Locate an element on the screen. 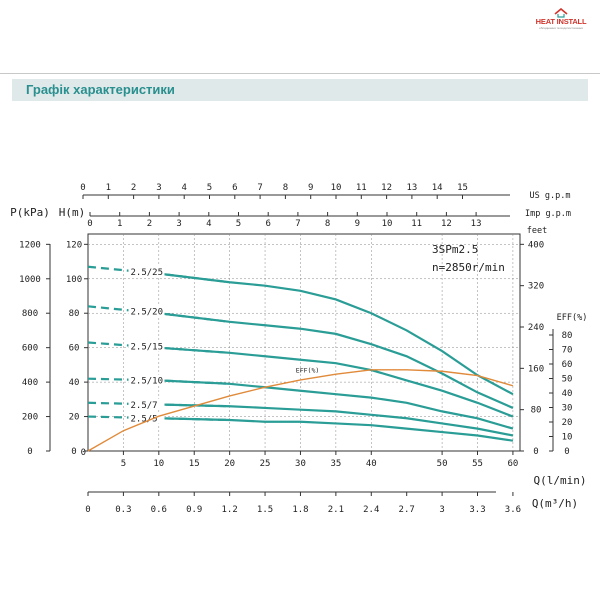  x-lmin-tick-label-4: 25 is located at coordinates (265, 464).